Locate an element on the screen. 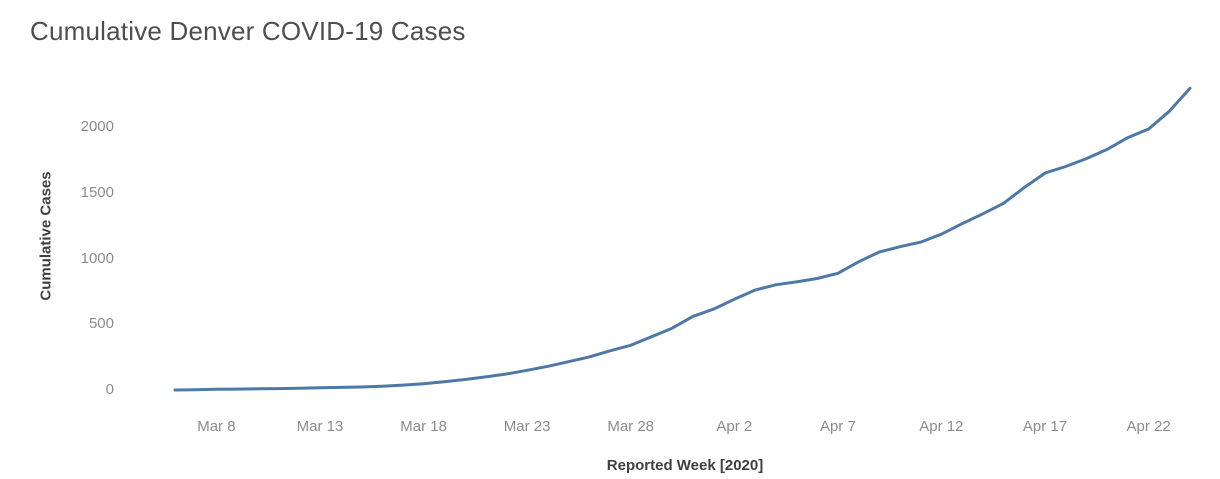 The image size is (1220, 479). x-tick-label: Apr 22 is located at coordinates (1148, 426).